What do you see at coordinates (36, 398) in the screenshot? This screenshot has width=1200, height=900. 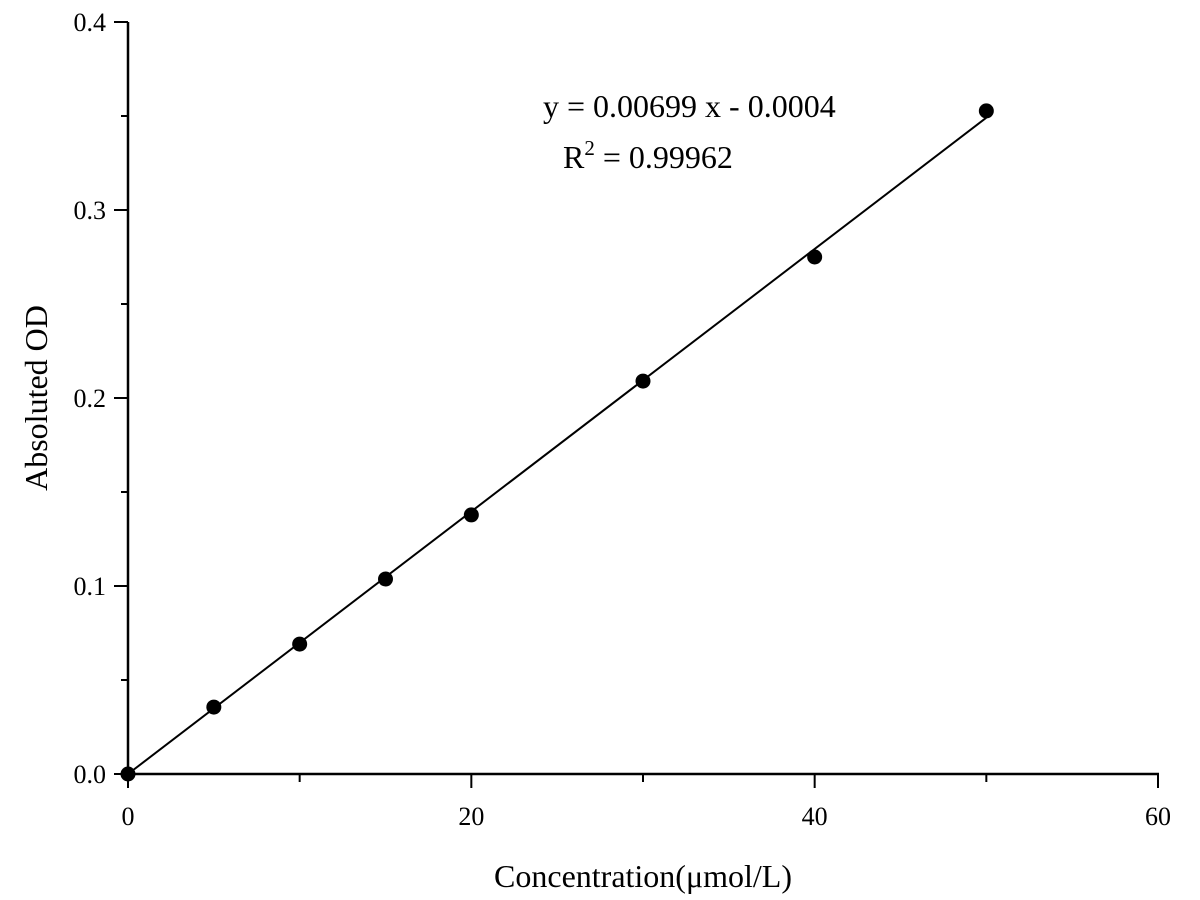 I see `y-axis-title: Absoluted OD` at bounding box center [36, 398].